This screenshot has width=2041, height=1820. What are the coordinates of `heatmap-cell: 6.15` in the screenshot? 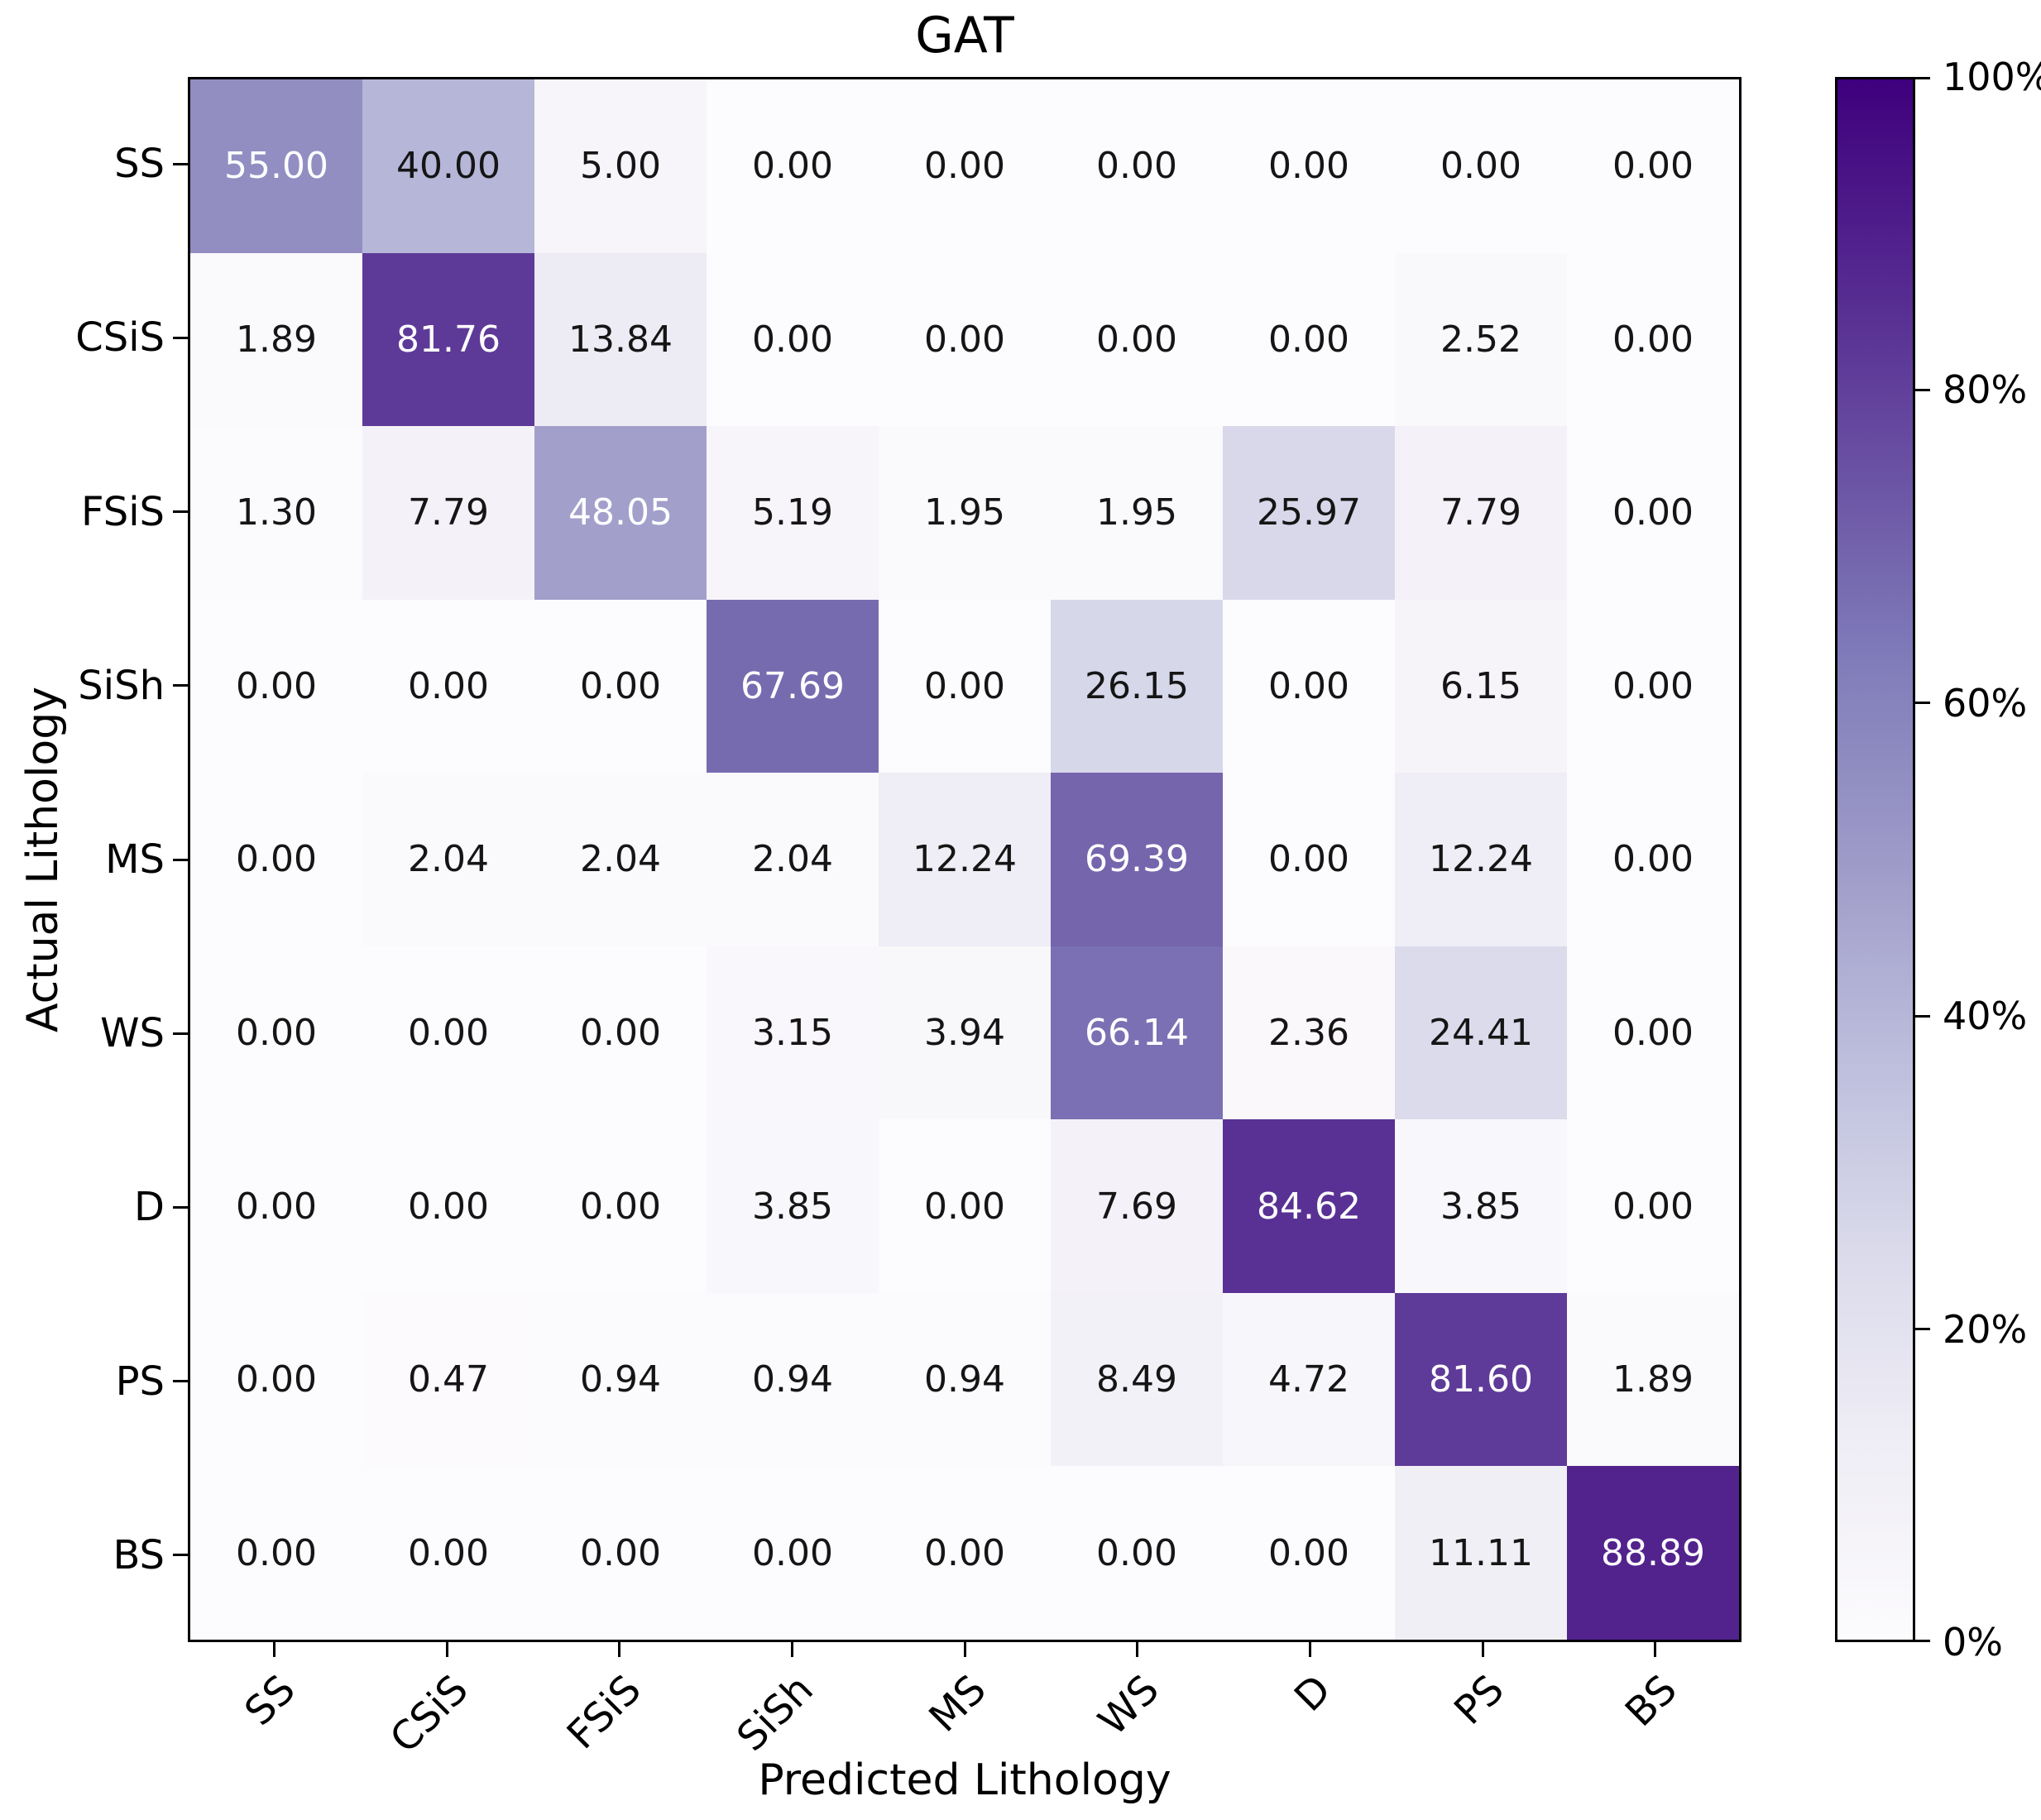 It's located at (1481, 686).